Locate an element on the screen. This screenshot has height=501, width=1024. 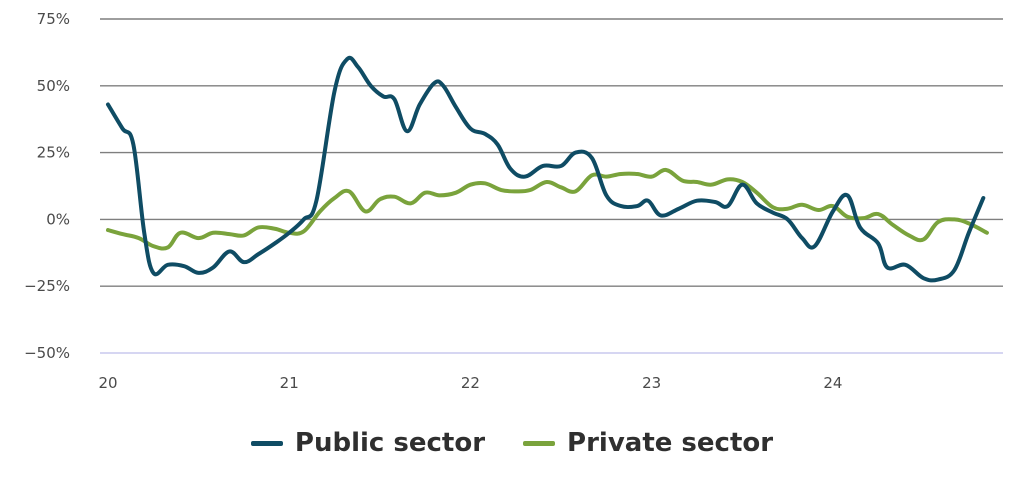
x-tick-label: 21 is located at coordinates (289, 383).